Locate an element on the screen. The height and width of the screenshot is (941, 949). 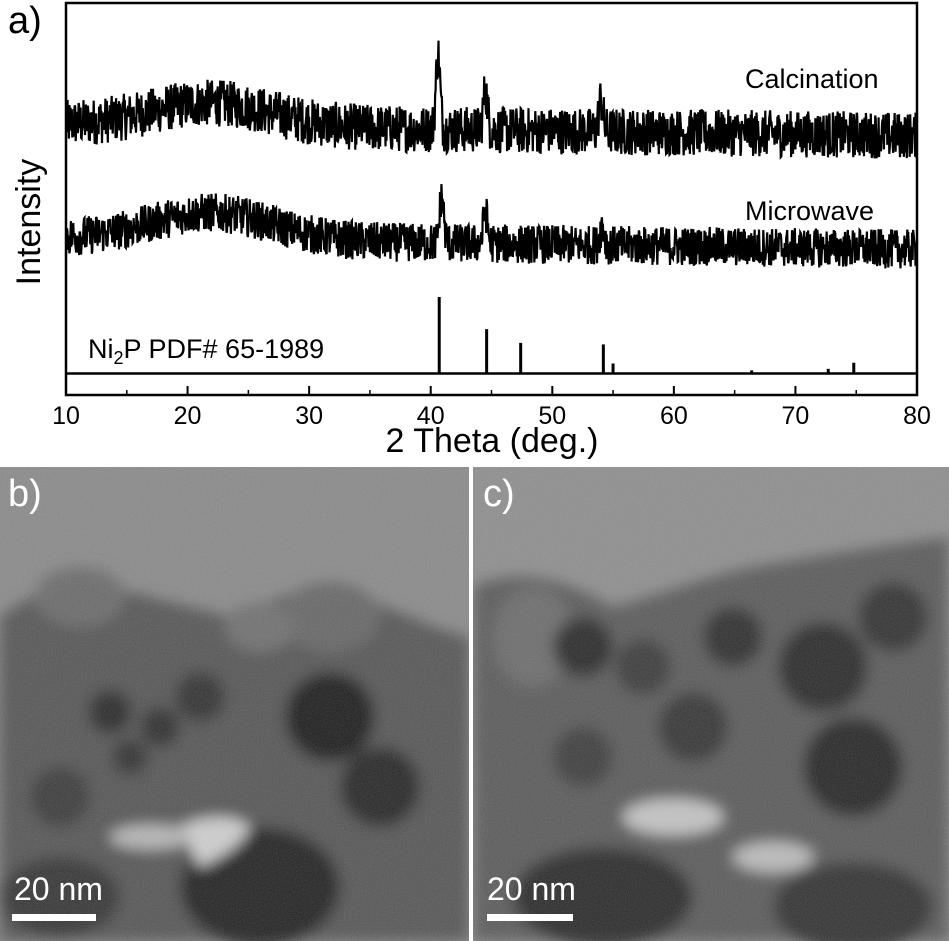
x-tick-label-80: 80 is located at coordinates (917, 416).